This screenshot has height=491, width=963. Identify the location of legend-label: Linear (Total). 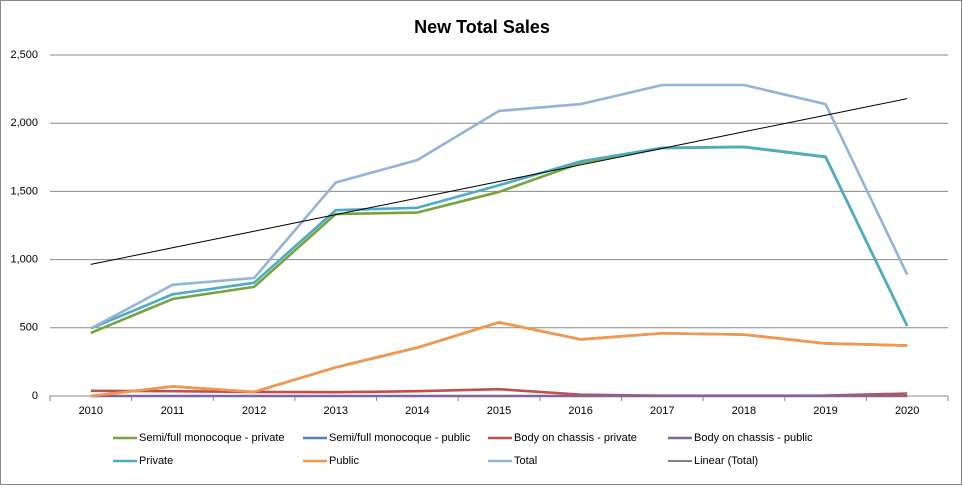
(726, 461).